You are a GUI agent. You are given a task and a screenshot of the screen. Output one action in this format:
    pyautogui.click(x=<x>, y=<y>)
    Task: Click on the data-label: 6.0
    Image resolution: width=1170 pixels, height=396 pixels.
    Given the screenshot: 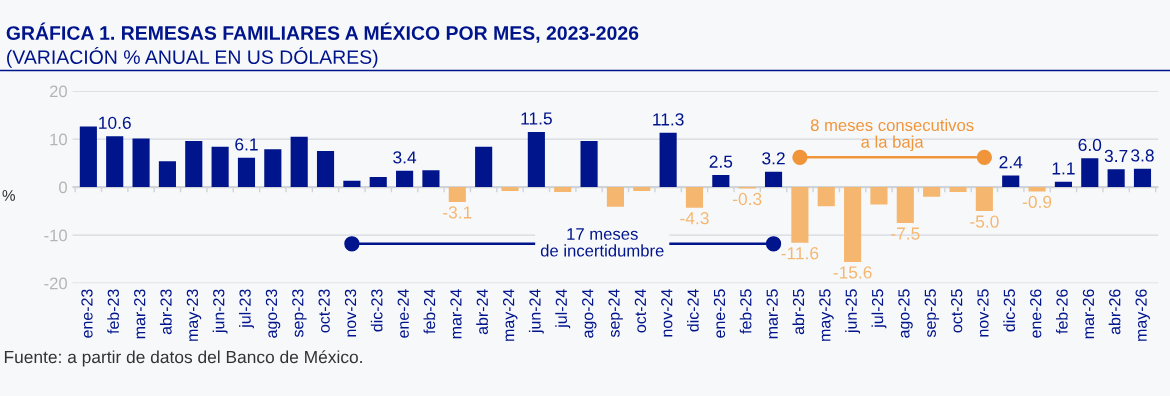 What is the action you would take?
    pyautogui.click(x=1090, y=145)
    